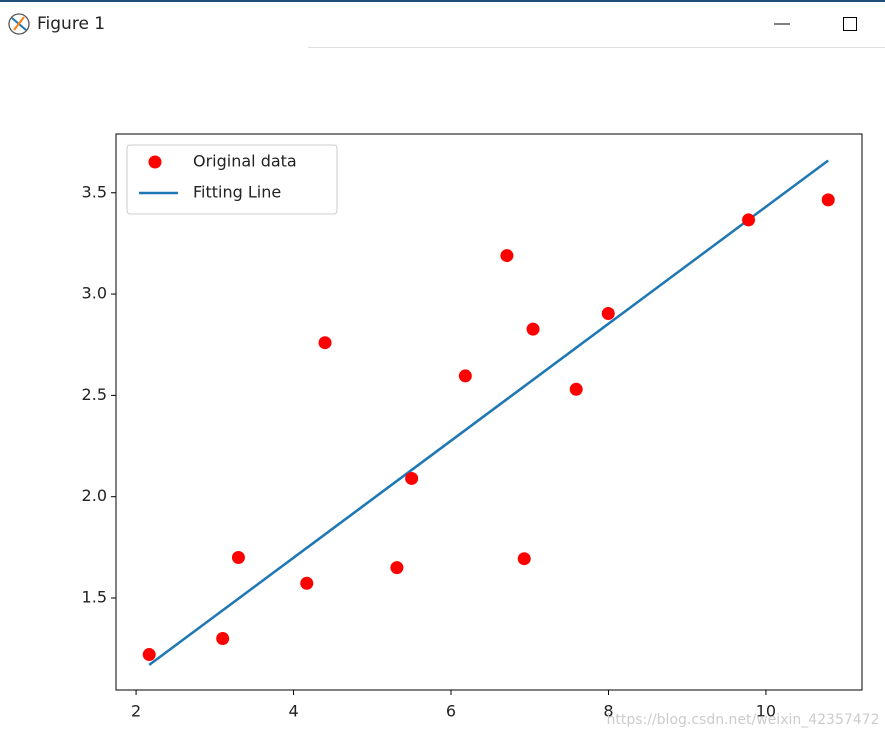 Image resolution: width=885 pixels, height=743 pixels. Describe the element at coordinates (442, 1) in the screenshot. I see `window-border` at that location.